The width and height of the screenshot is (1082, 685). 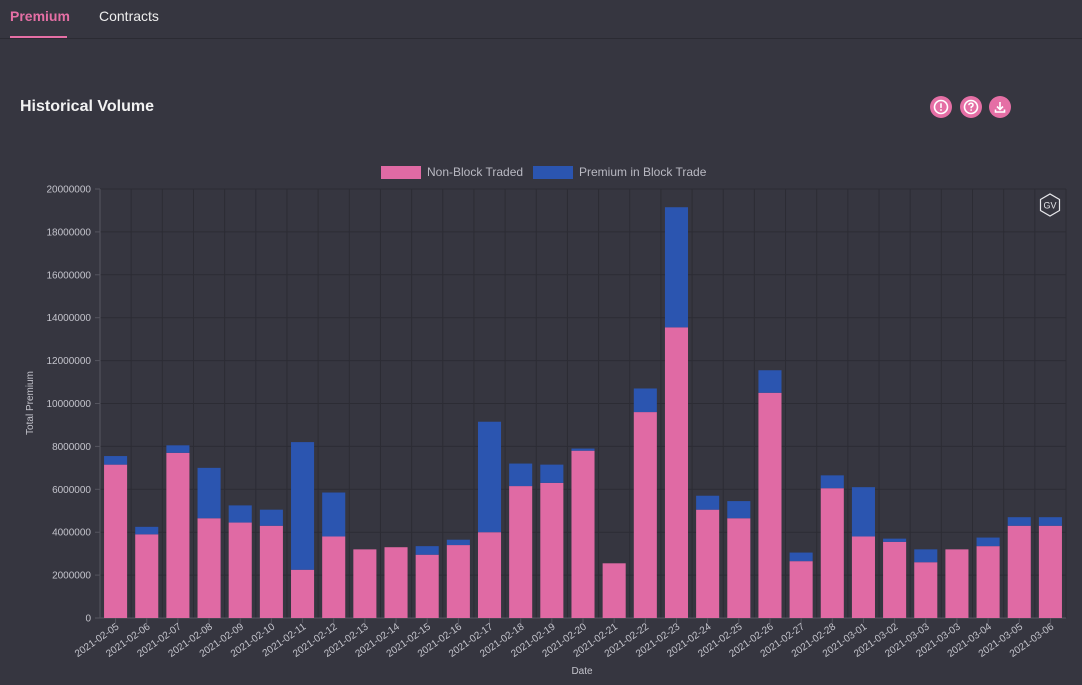 I want to click on y-tick-label: 16000000, so click(x=69, y=275).